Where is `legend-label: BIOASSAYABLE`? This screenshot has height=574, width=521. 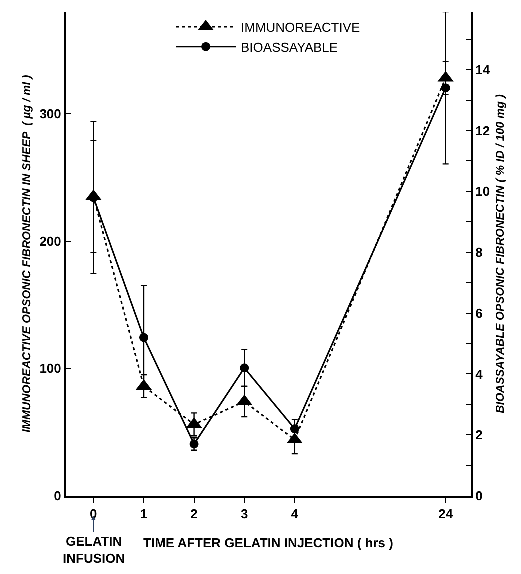 legend-label: BIOASSAYABLE is located at coordinates (289, 47).